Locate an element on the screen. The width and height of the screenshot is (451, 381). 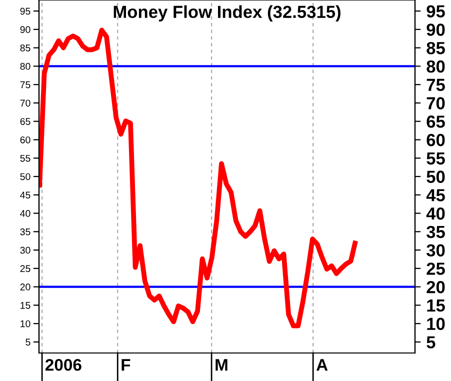
chart-title: Money Flow Index (32.5315) is located at coordinates (227, 13).